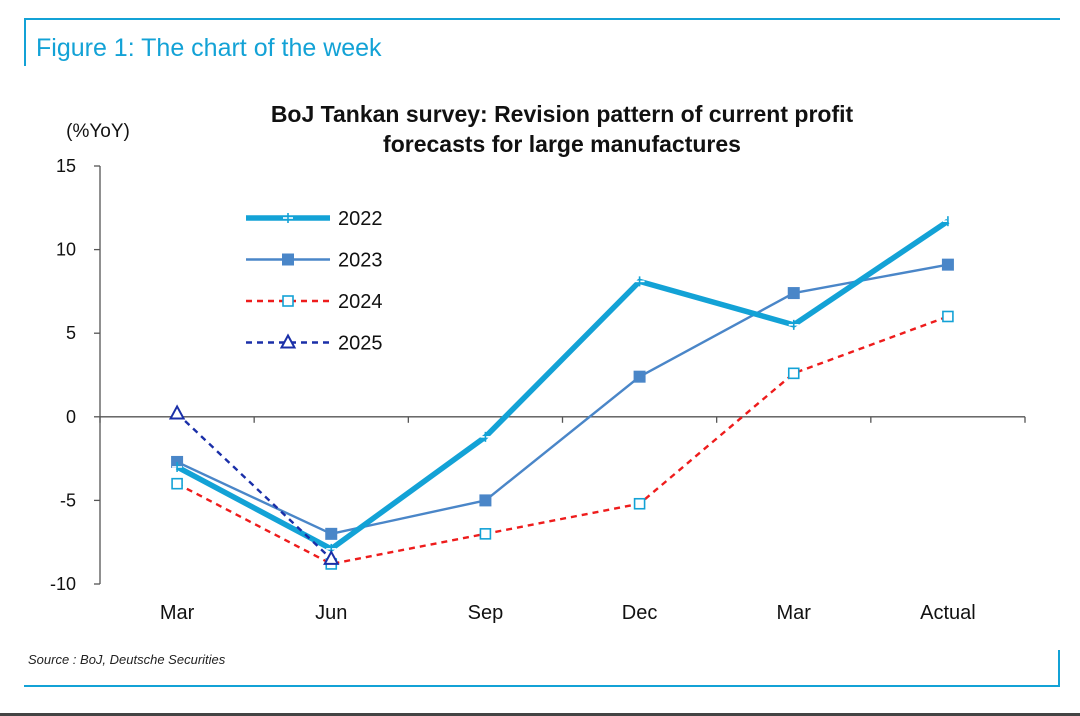 This screenshot has width=1080, height=716. I want to click on legend-item-2024: 2024, so click(314, 302).